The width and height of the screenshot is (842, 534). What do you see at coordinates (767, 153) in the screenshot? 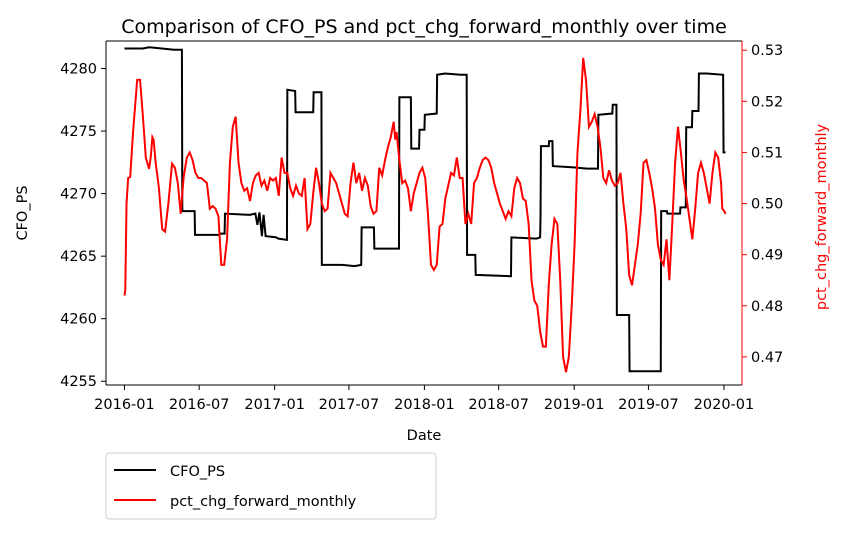
I see `y-right-tick-label: 0.51` at bounding box center [767, 153].